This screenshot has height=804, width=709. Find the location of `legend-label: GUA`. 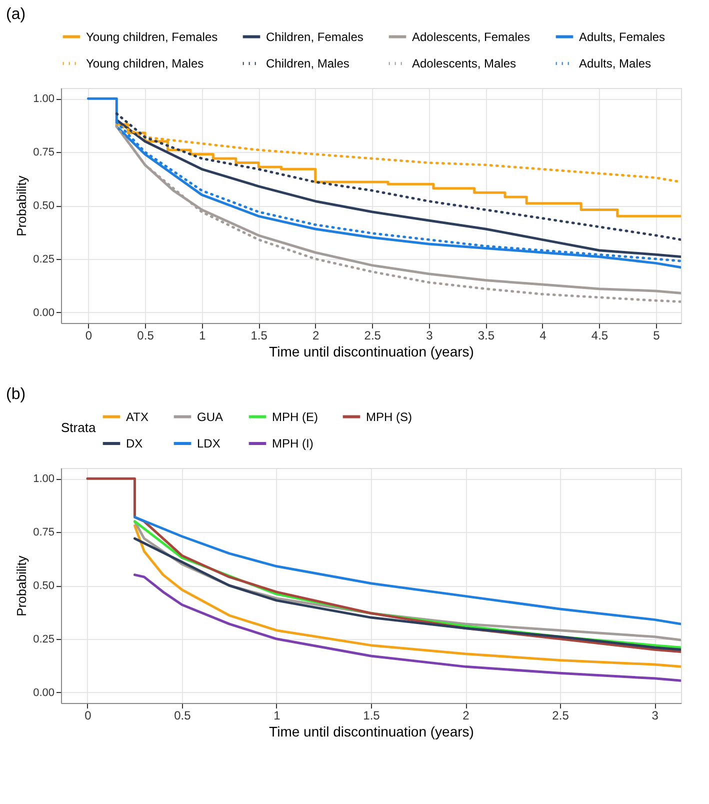

legend-label: GUA is located at coordinates (210, 417).